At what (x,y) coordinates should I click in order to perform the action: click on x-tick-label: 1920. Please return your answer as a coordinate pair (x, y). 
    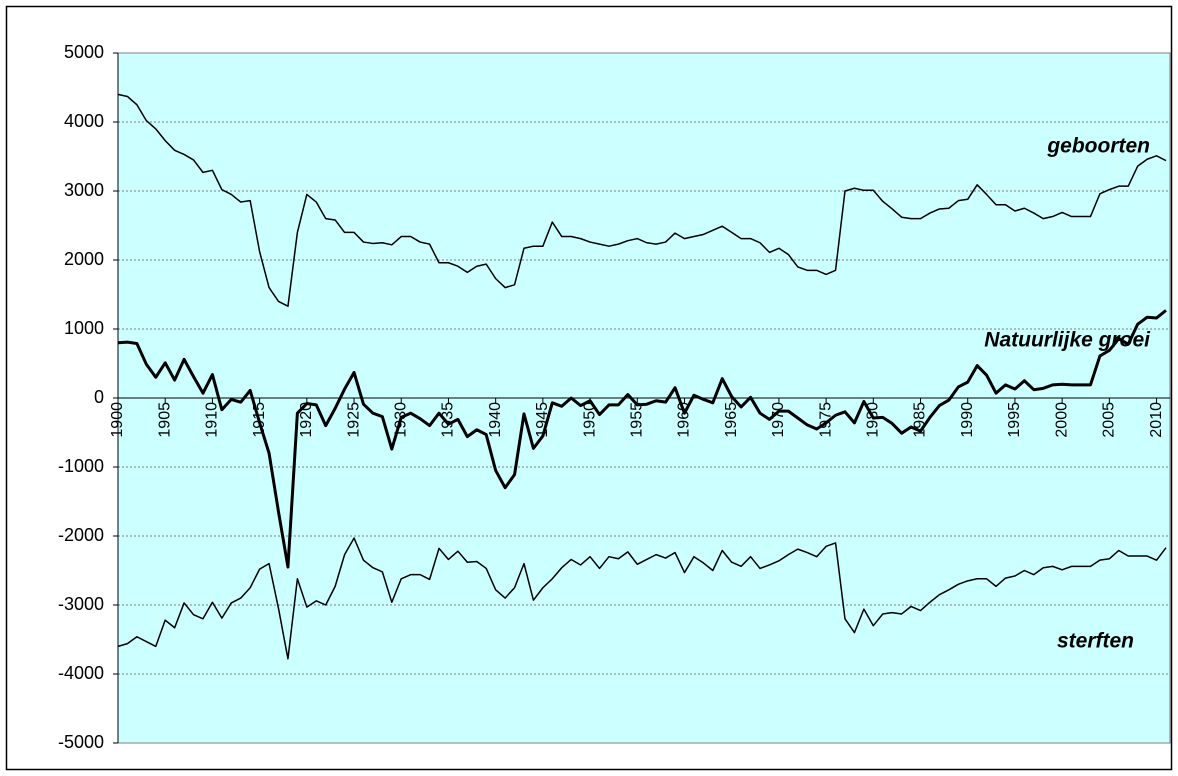
    Looking at the image, I should click on (306, 420).